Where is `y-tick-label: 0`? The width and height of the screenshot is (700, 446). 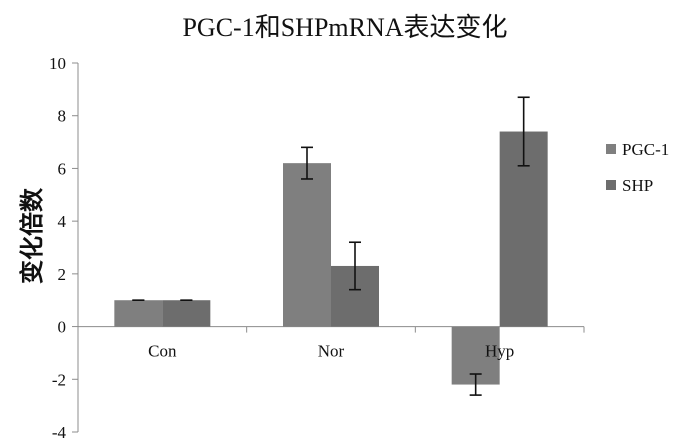
y-tick-label: 0 is located at coordinates (62, 327).